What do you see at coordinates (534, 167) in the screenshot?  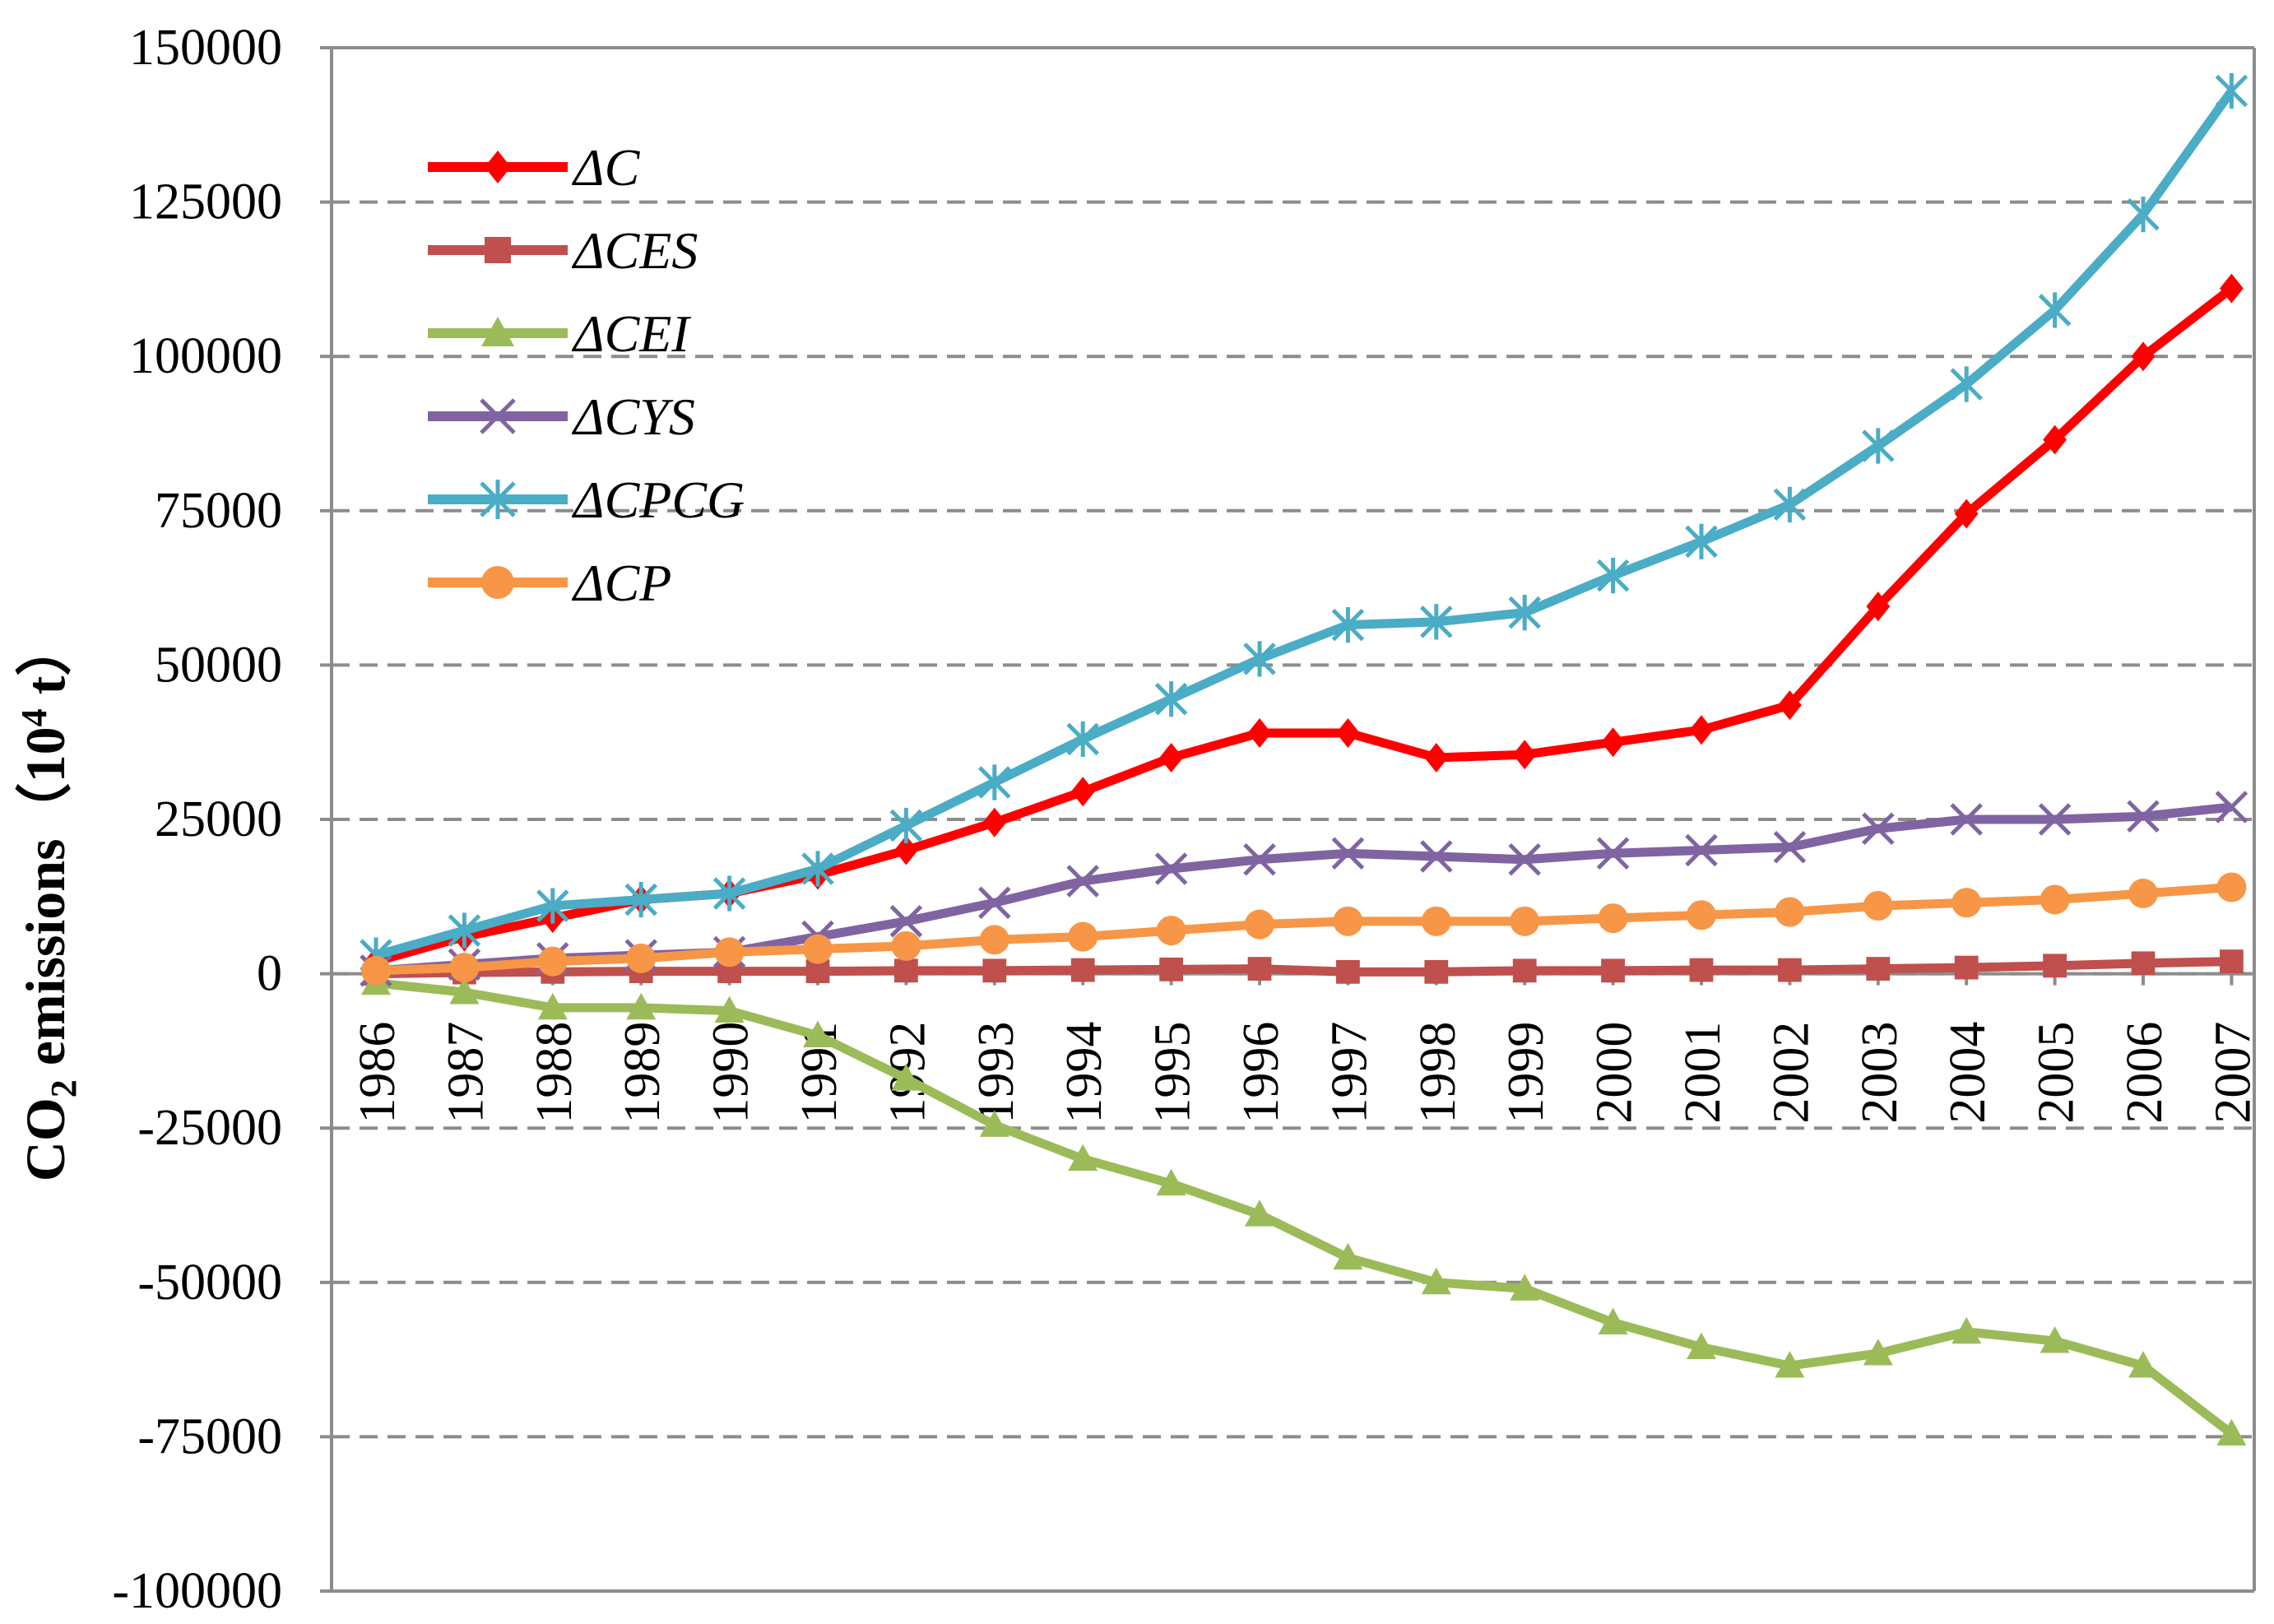 I see `legend-item: ΔC` at bounding box center [534, 167].